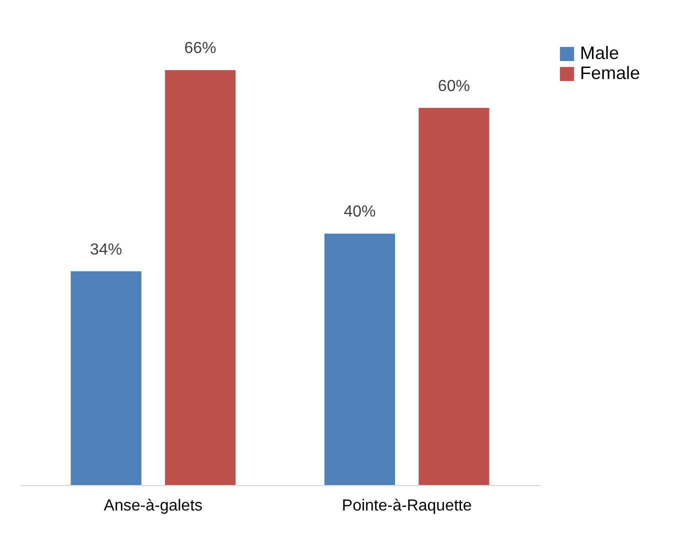  What do you see at coordinates (106, 249) in the screenshot?
I see `data-label: 34%` at bounding box center [106, 249].